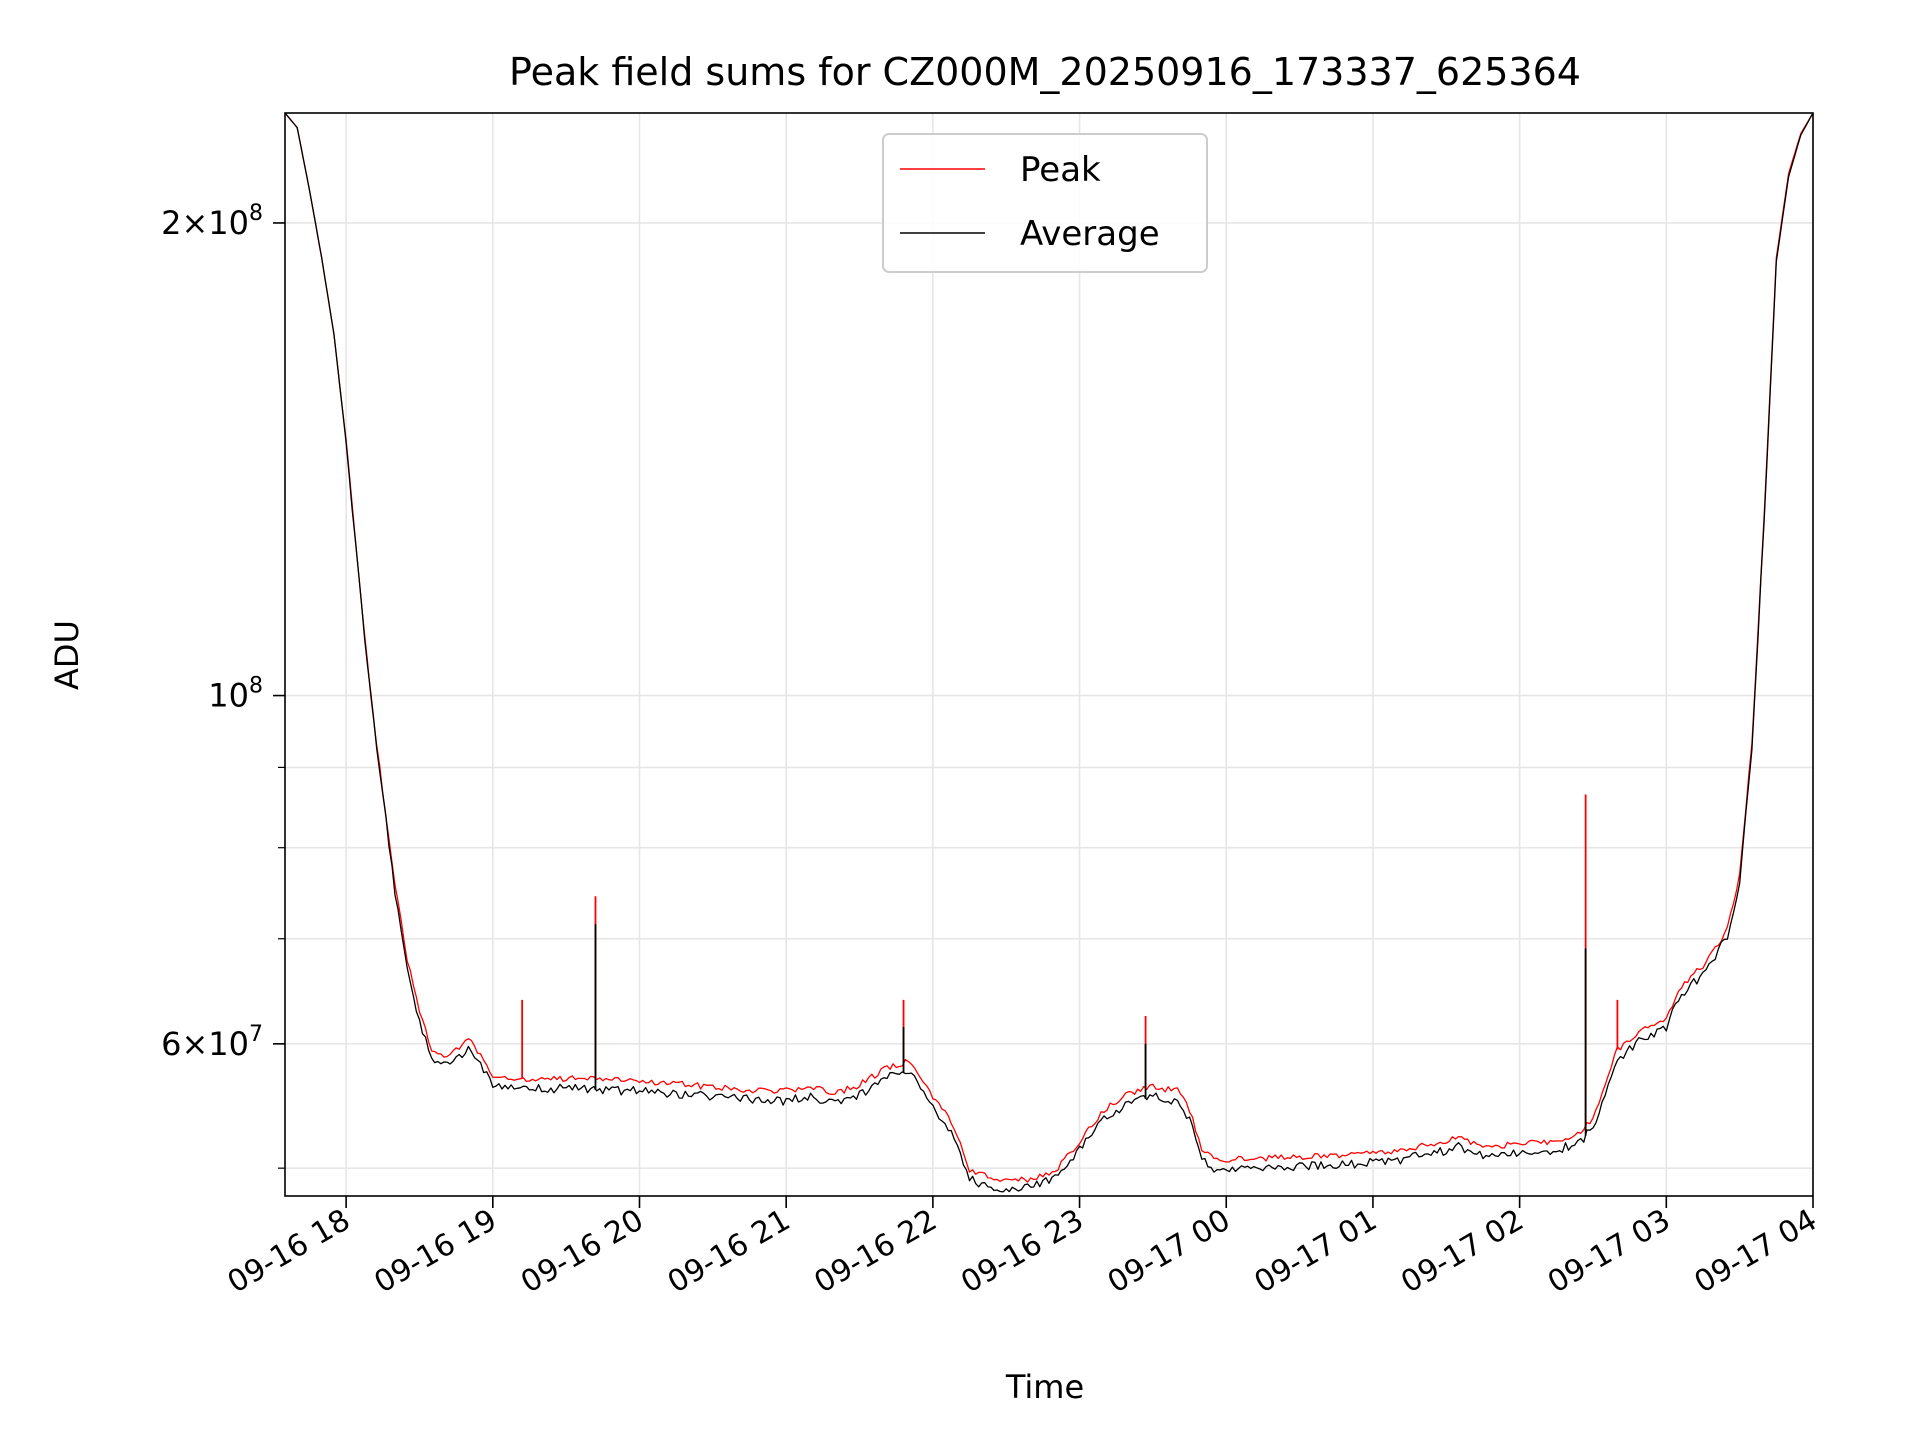 The height and width of the screenshot is (1440, 1920). What do you see at coordinates (1060, 170) in the screenshot?
I see `legend-label-peak: Peak` at bounding box center [1060, 170].